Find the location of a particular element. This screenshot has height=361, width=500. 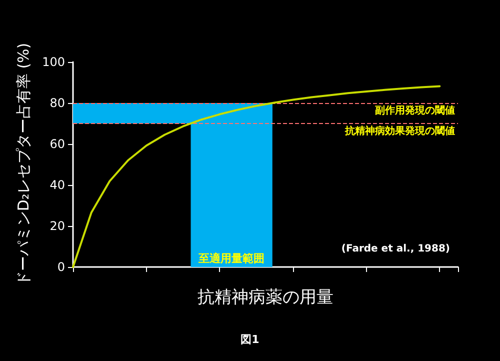

y-tick-label: 40 is located at coordinates (57, 185).